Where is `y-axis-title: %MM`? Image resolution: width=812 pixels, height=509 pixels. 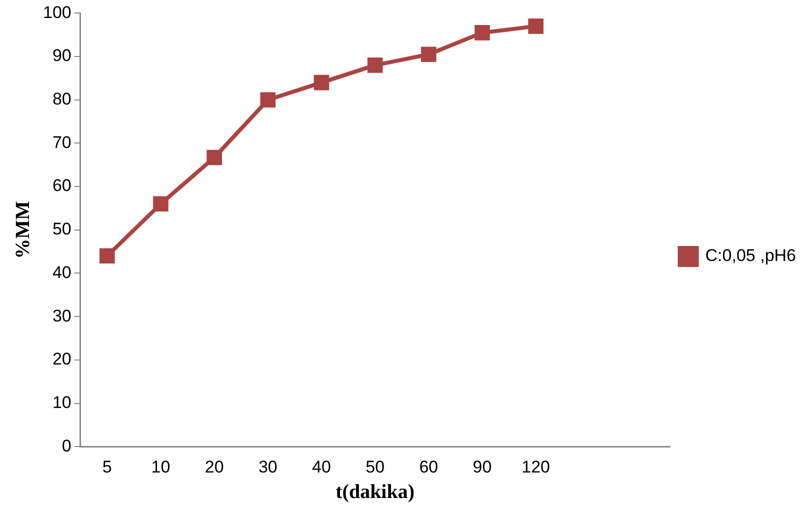
y-axis-title: %MM is located at coordinates (23, 229).